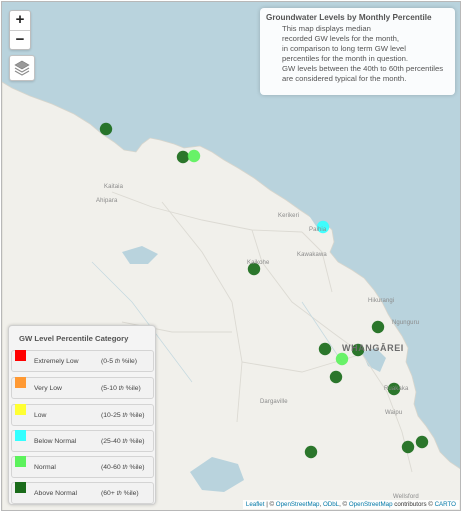  Describe the element at coordinates (217, 322) in the screenshot. I see `rivers` at that location.